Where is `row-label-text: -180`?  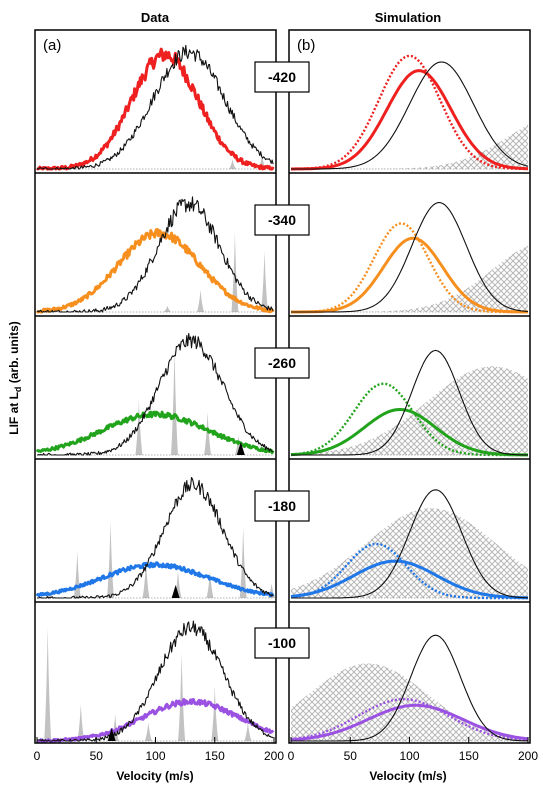
row-label-text: -180 is located at coordinates (282, 506).